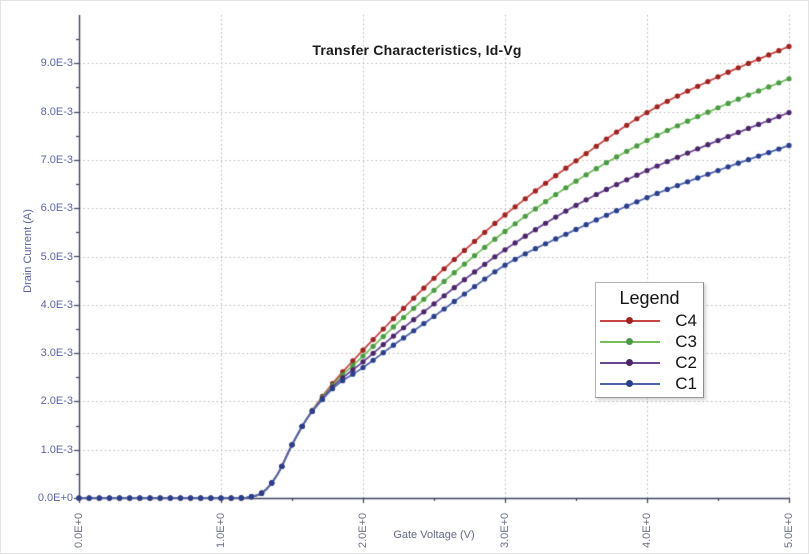  Describe the element at coordinates (56, 111) in the screenshot. I see `y-tick-label: 8.0E-3` at that location.